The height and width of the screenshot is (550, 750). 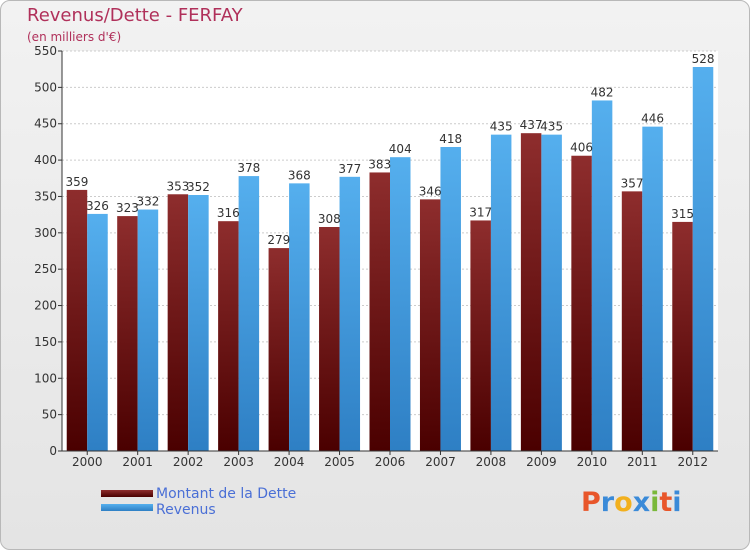 I want to click on data-label: 315, so click(x=682, y=214).